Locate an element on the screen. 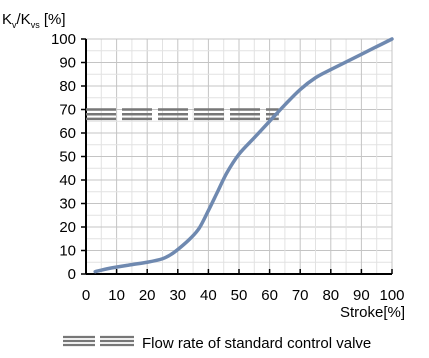 Image resolution: width=429 pixels, height=358 pixels. x-tick-labels: 0 10 20 30 40 50 60 70 80 90 100 is located at coordinates (243, 295).